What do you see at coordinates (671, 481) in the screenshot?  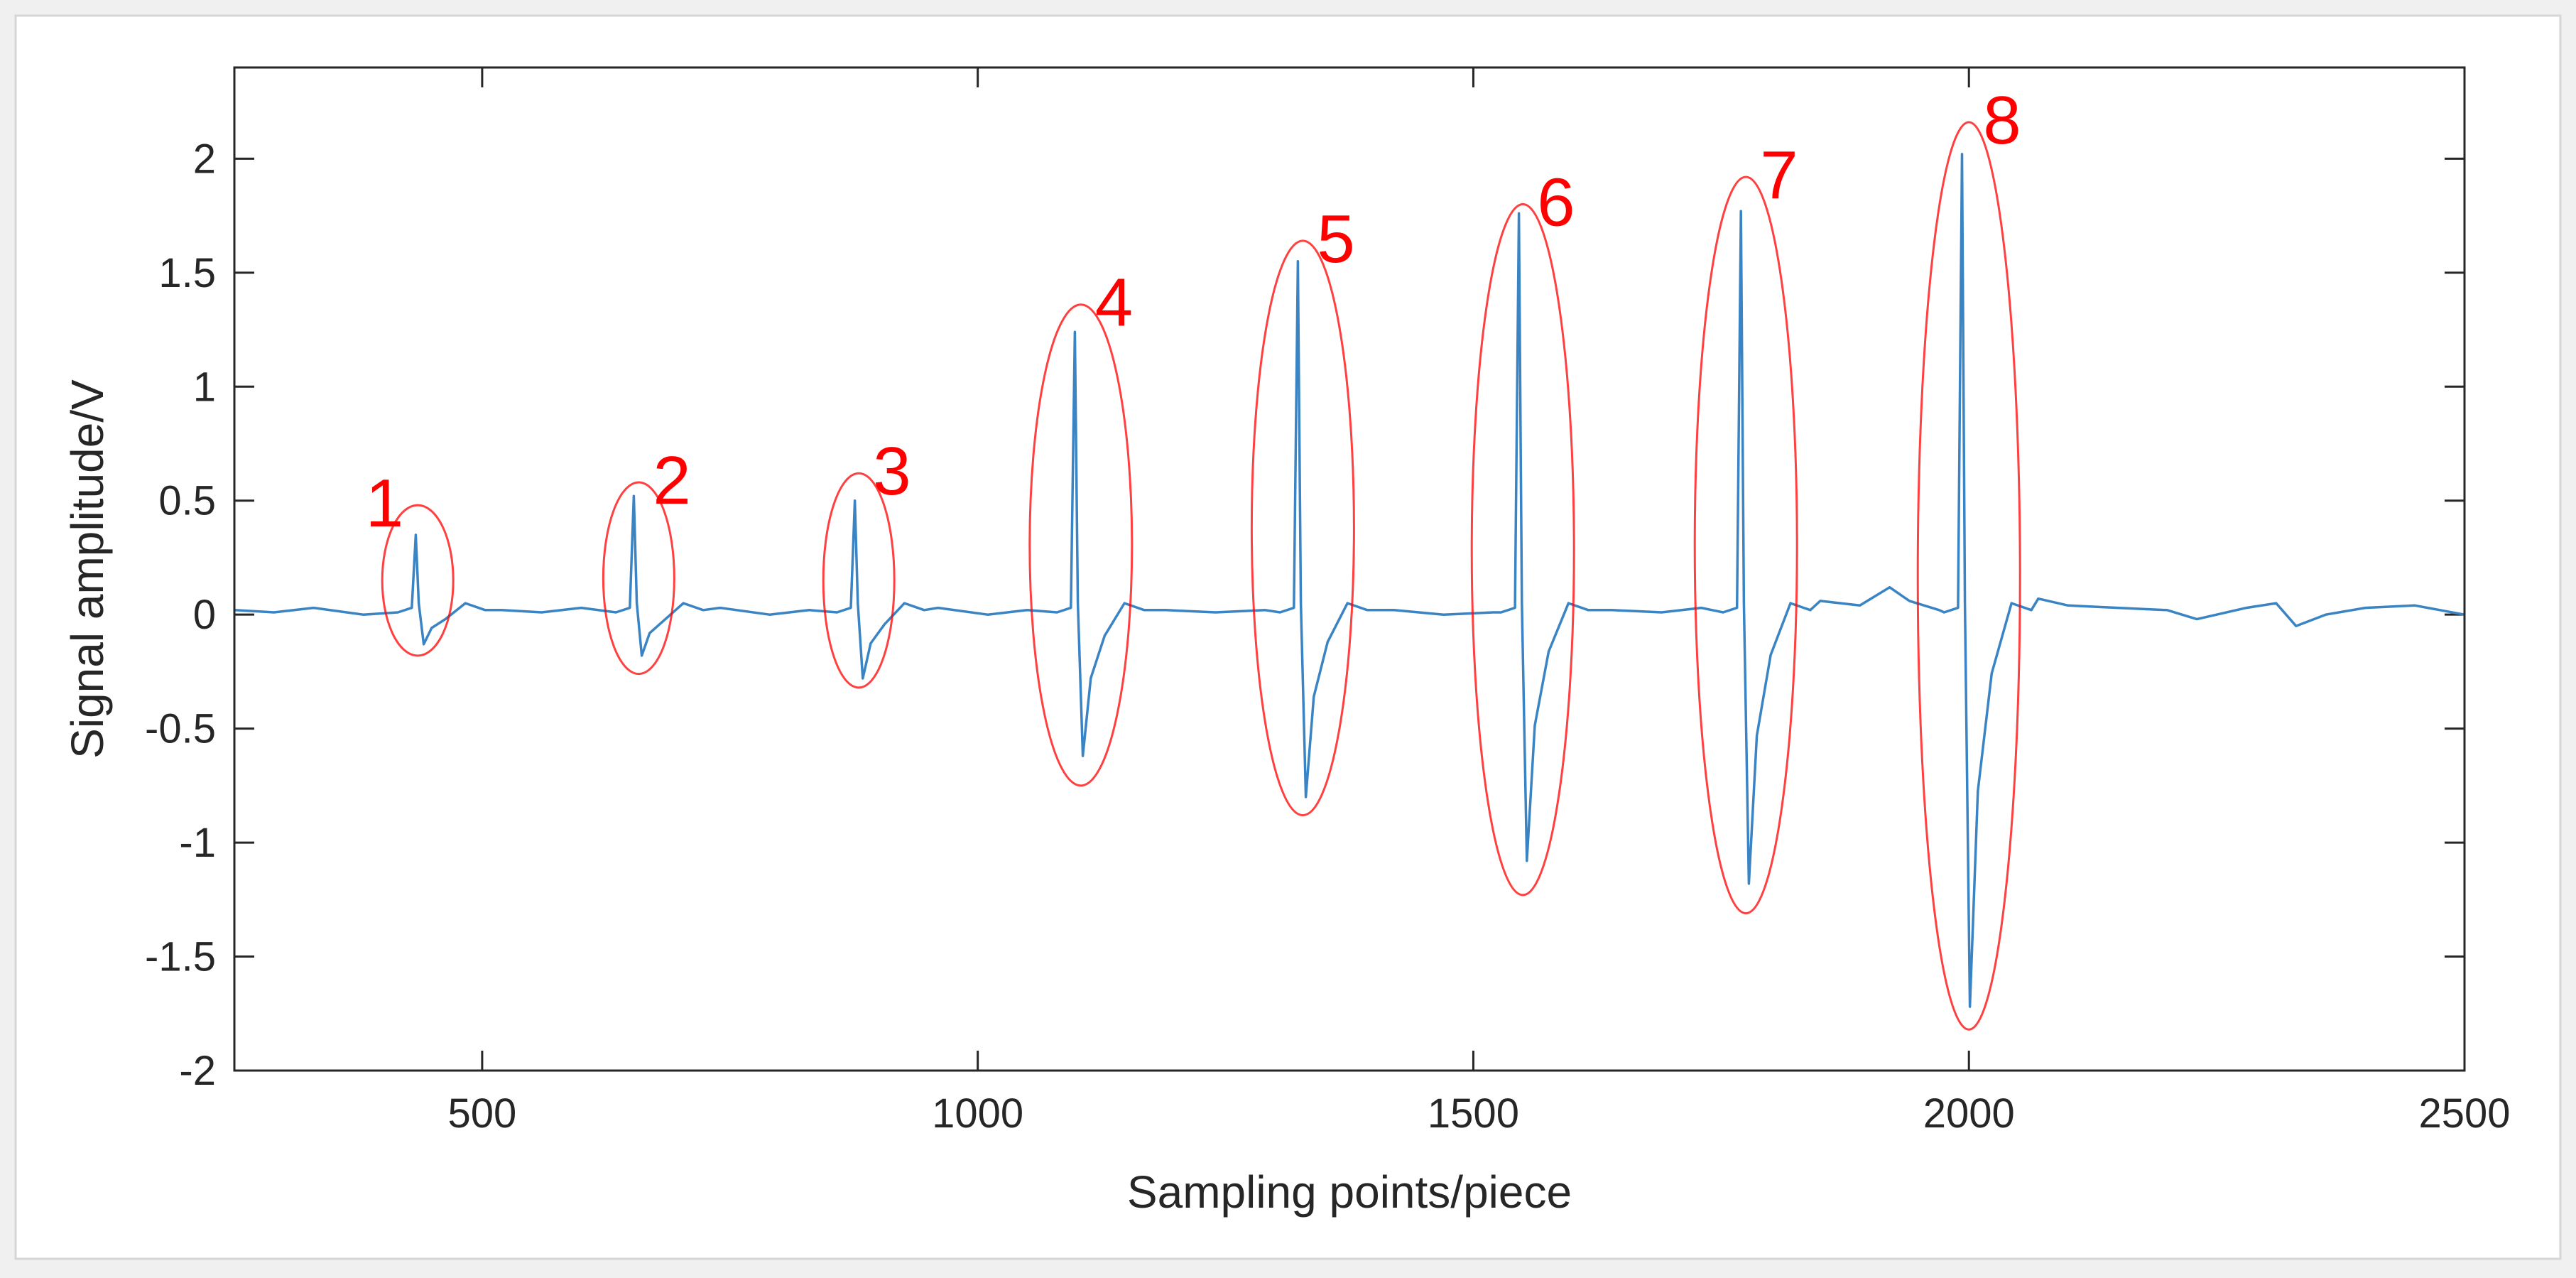 I see `pulse-label-2: 2` at bounding box center [671, 481].